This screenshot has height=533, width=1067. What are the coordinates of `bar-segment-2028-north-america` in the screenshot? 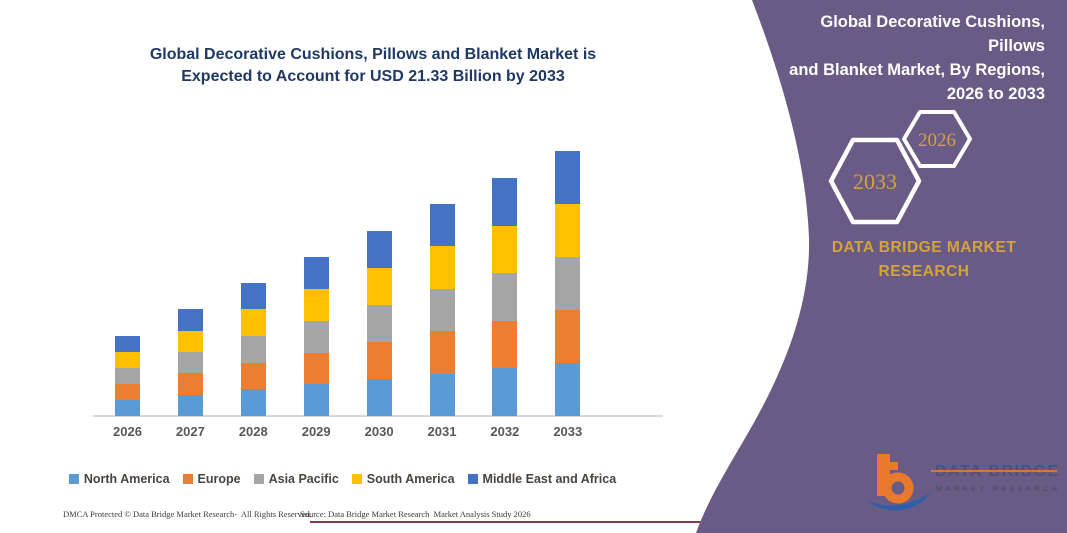 It's located at (253, 402).